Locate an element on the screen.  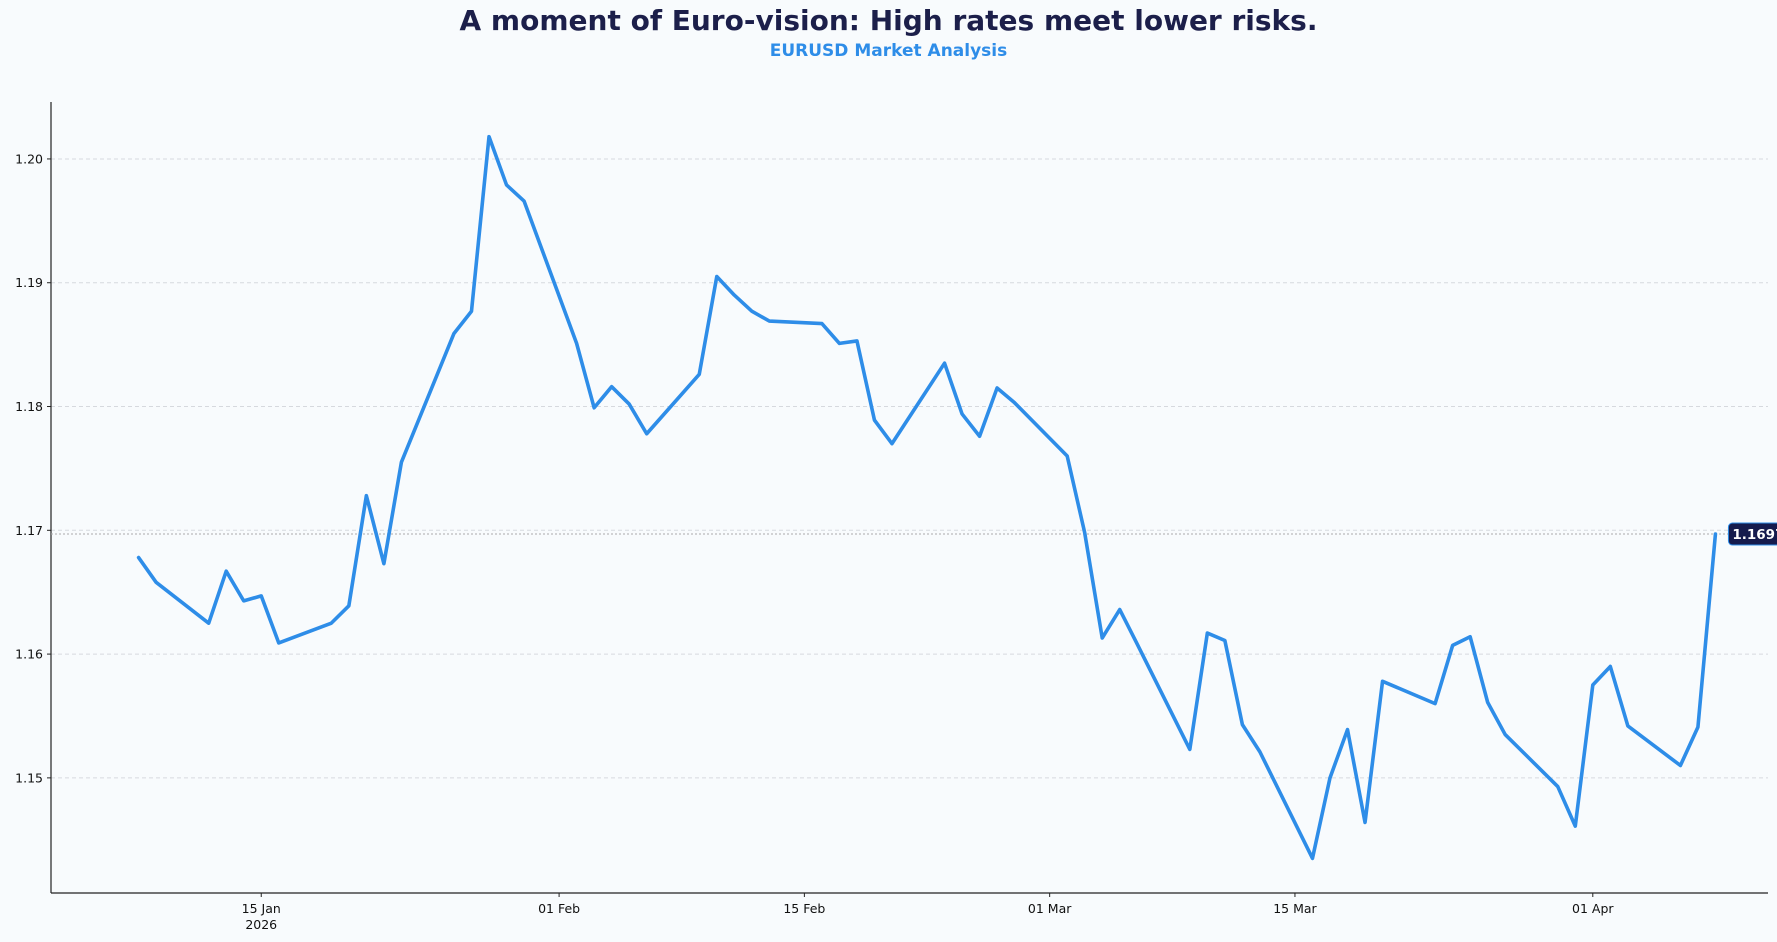
x-tick-label: 01 Apr is located at coordinates (1593, 908).